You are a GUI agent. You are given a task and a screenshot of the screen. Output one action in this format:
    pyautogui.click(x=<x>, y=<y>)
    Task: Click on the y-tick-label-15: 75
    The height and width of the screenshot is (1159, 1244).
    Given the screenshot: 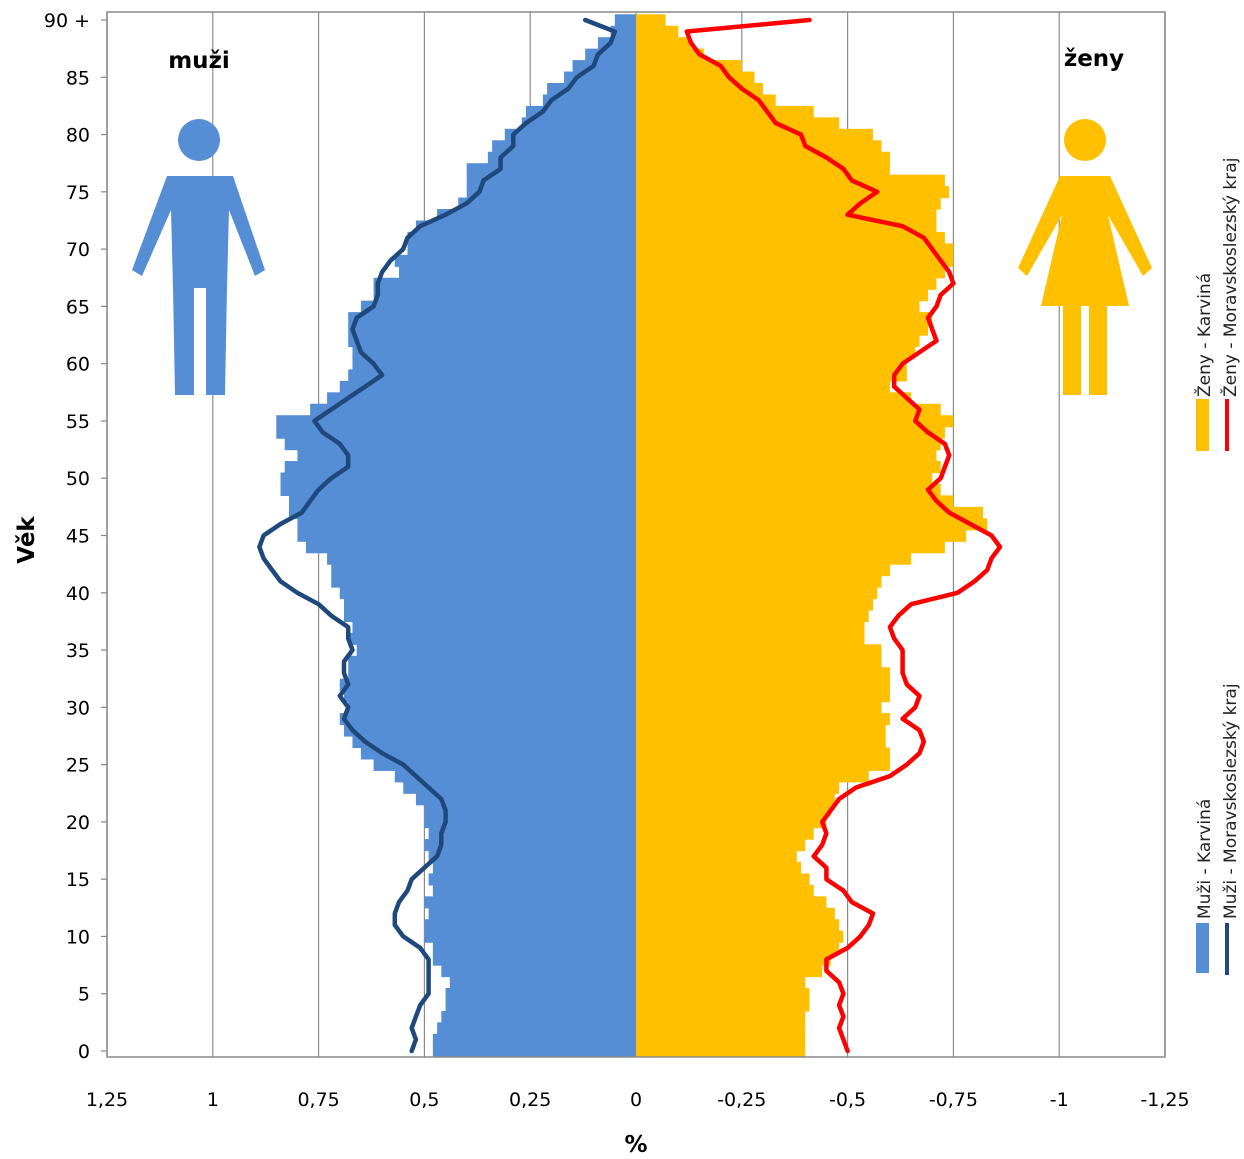 What is the action you would take?
    pyautogui.click(x=78, y=193)
    